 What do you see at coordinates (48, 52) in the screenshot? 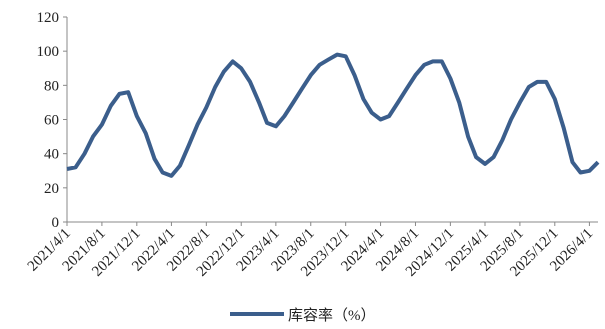
I see `y-tick-label: 100` at bounding box center [48, 52].